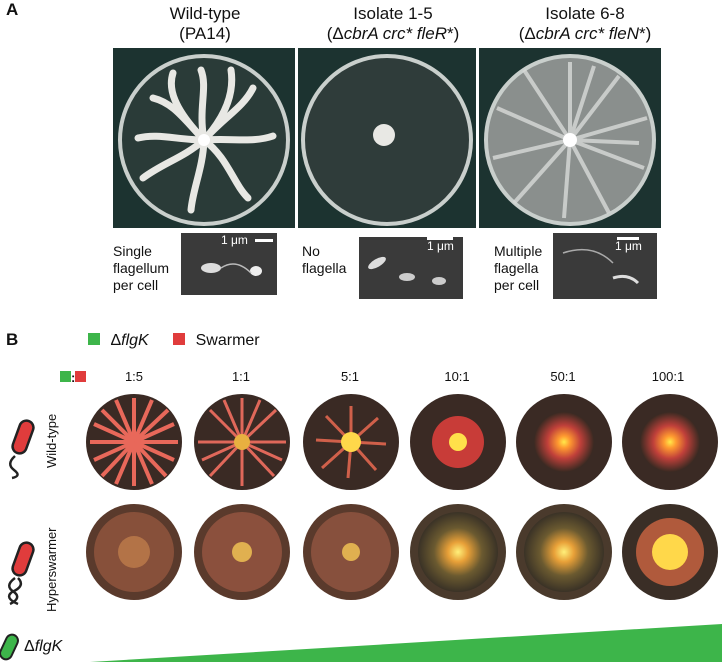  What do you see at coordinates (51, 440) in the screenshot?
I see `row-label-wildtype: Wild-type` at bounding box center [51, 440].